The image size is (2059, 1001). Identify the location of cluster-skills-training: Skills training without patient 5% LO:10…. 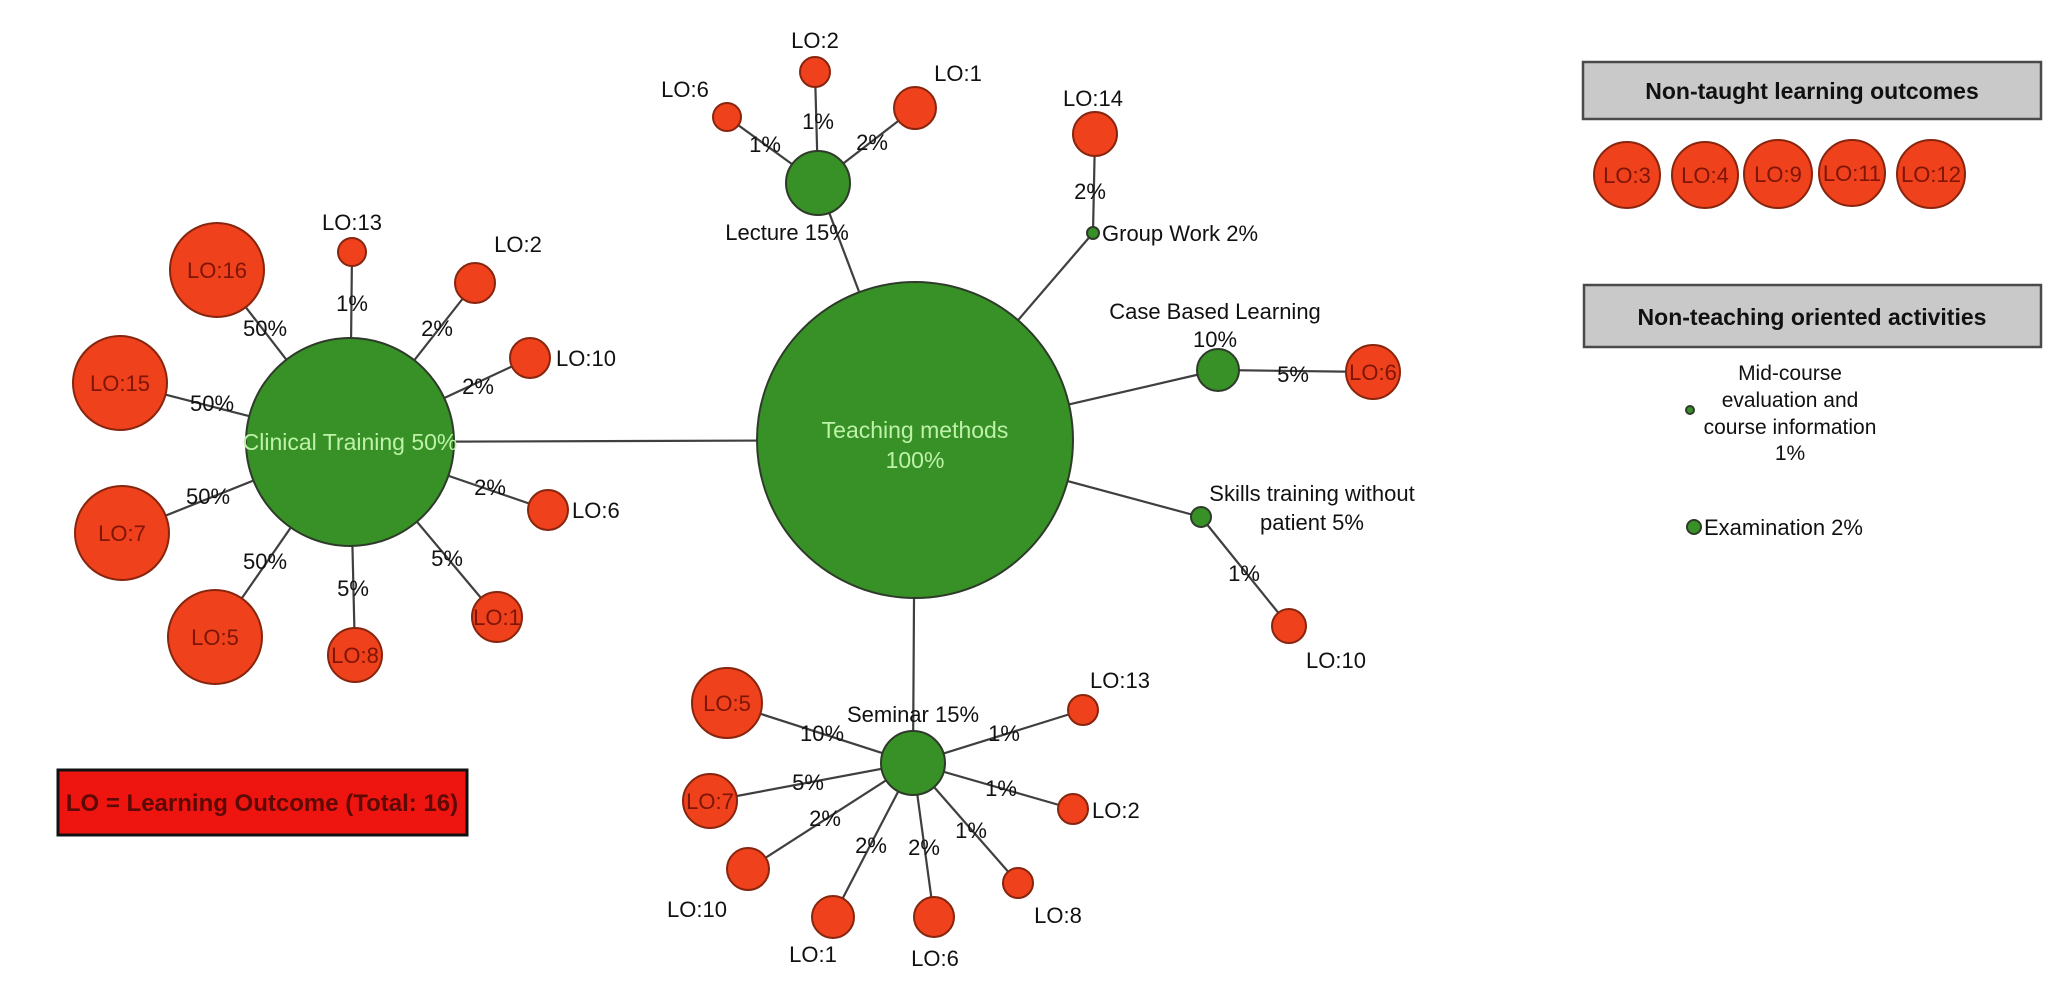
(1302, 577).